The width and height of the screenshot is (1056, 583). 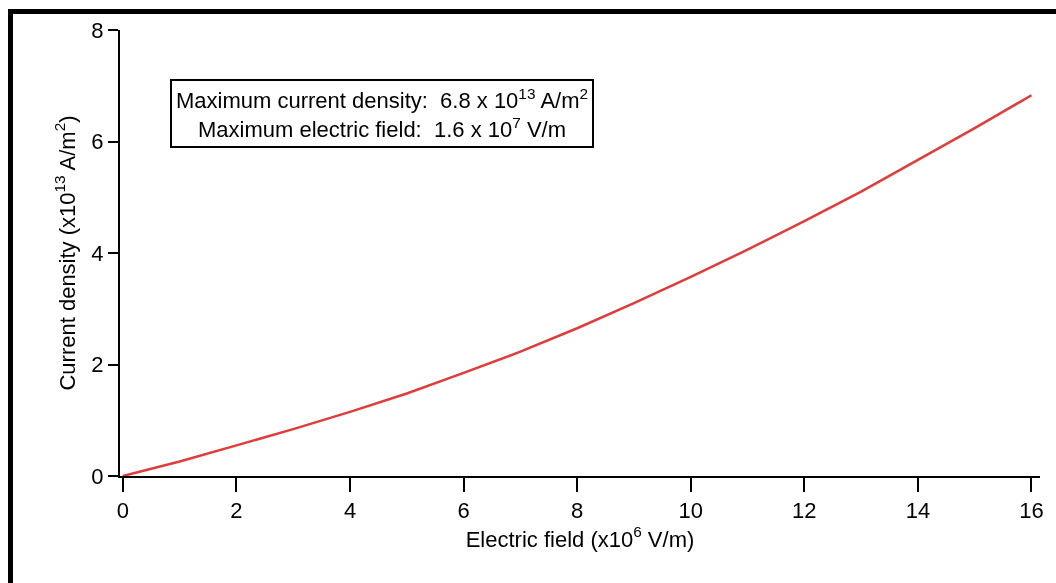 What do you see at coordinates (122, 511) in the screenshot?
I see `x-tick-label: 0` at bounding box center [122, 511].